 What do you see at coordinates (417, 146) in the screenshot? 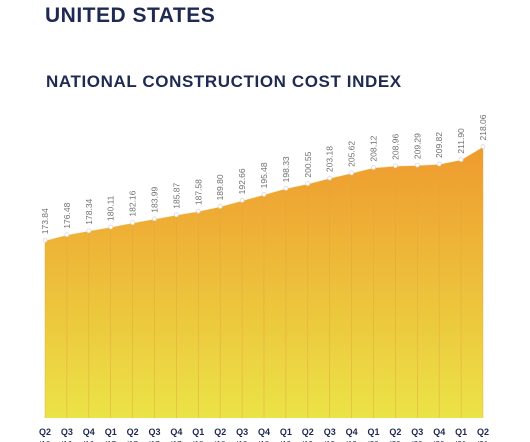
I see `value-label-17: 209.29` at bounding box center [417, 146].